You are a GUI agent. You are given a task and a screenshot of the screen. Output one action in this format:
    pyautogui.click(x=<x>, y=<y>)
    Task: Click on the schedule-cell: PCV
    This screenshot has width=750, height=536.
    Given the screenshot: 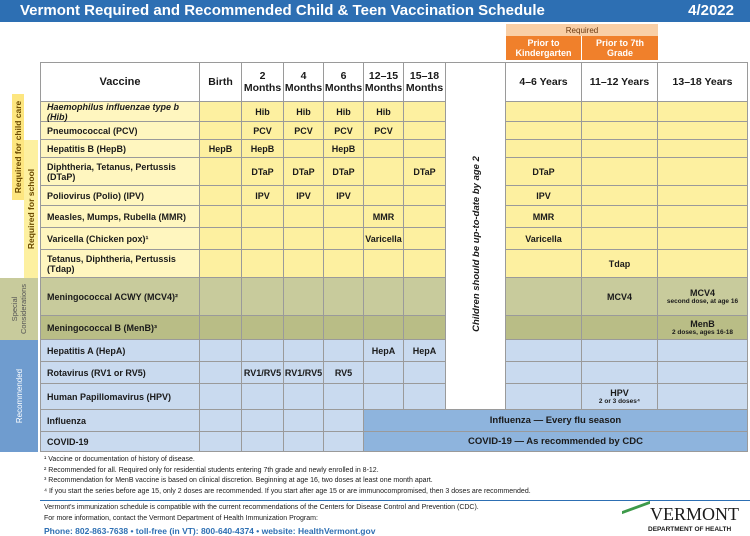 What is the action you would take?
    pyautogui.click(x=384, y=131)
    